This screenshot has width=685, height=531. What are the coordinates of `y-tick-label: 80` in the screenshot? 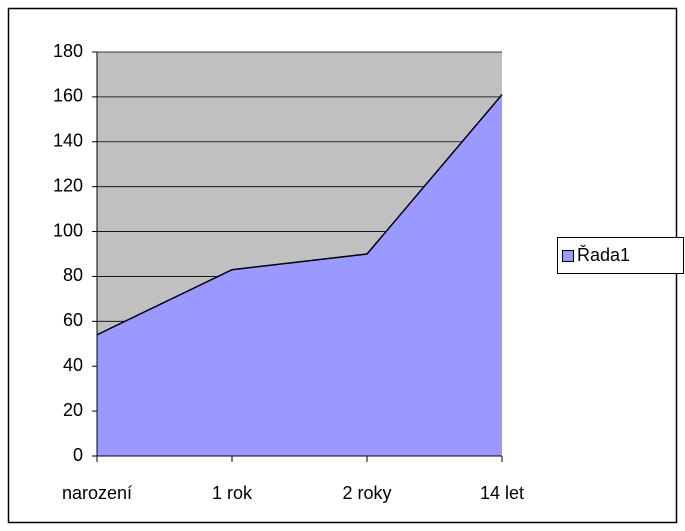 It's located at (73, 275).